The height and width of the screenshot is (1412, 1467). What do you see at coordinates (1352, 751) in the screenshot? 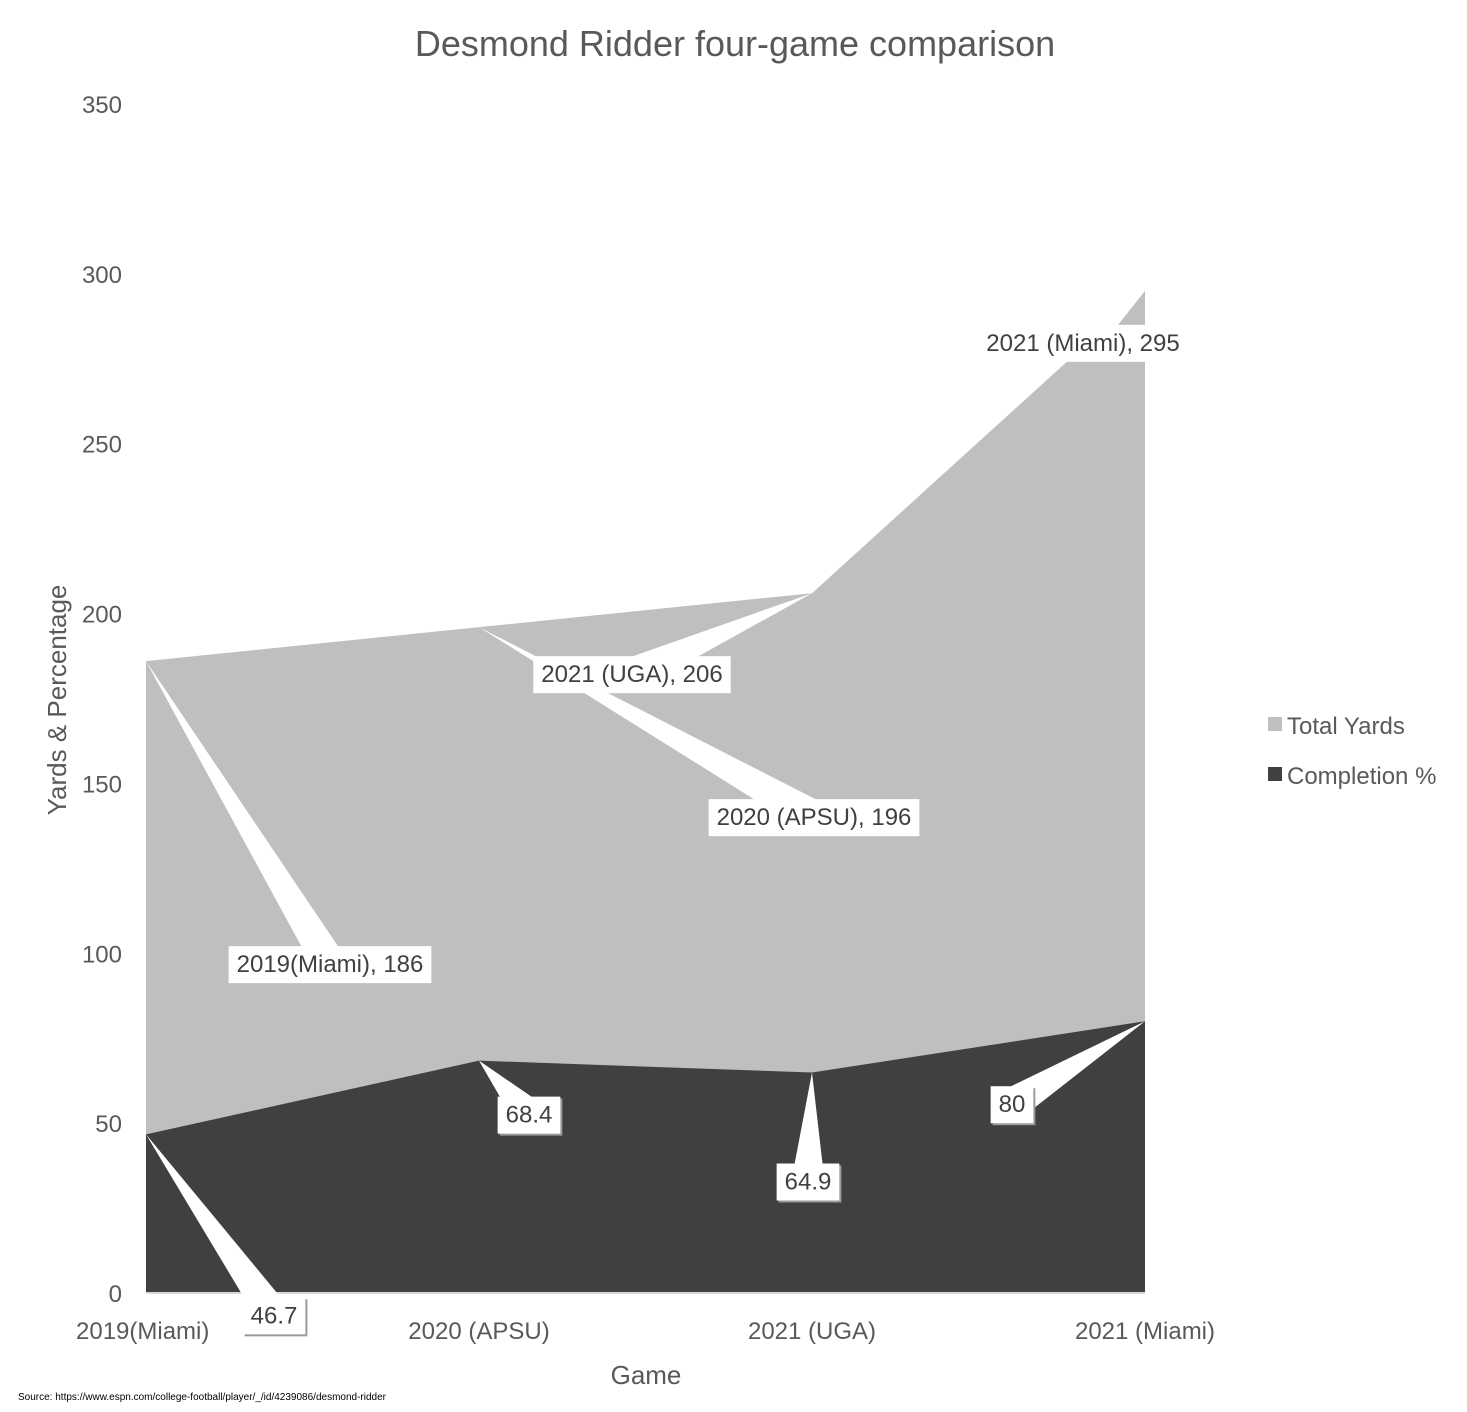
I see `legend: Total Yards Completion %` at bounding box center [1352, 751].